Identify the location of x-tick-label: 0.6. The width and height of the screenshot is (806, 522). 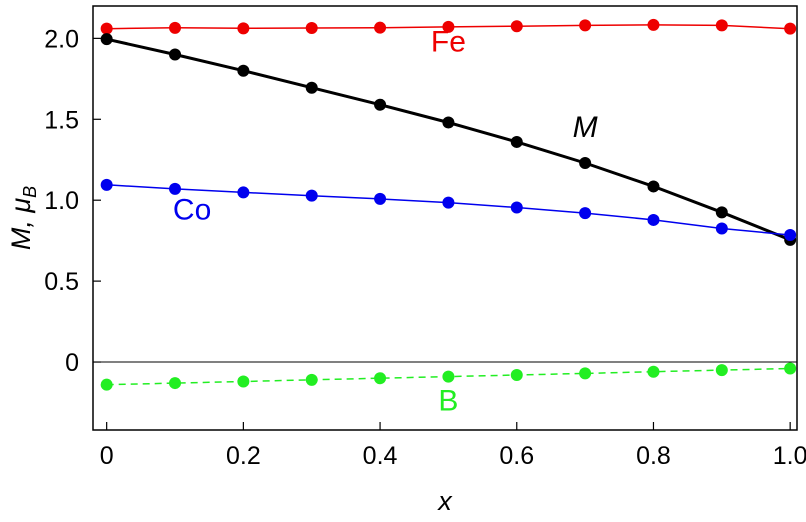
(516, 456).